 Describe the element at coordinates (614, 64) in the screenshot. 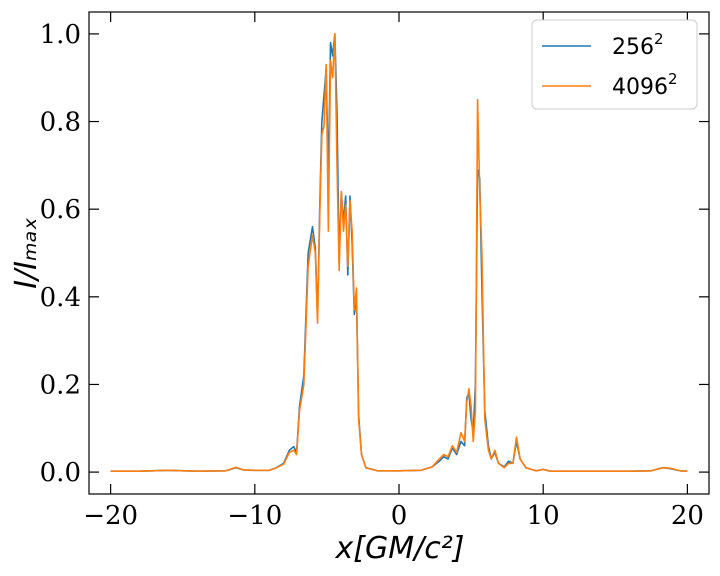

I see `legend: 2562 40962` at that location.